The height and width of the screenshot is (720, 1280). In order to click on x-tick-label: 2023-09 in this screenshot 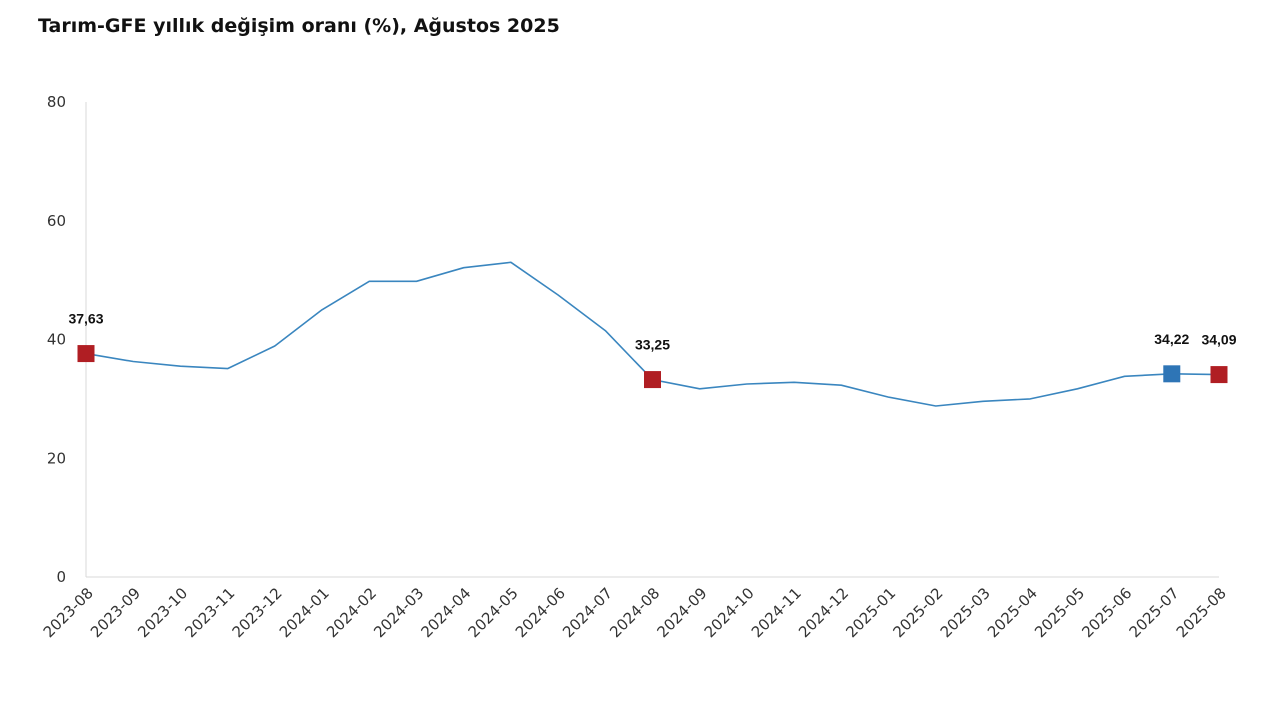, I will do `click(115, 612)`.